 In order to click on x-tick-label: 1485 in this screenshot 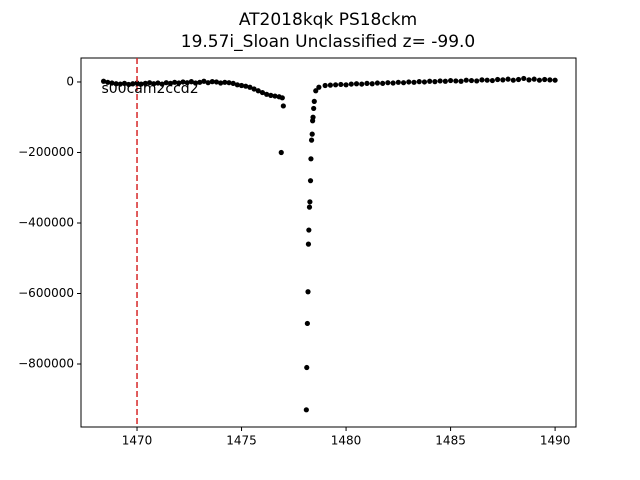, I will do `click(450, 441)`.